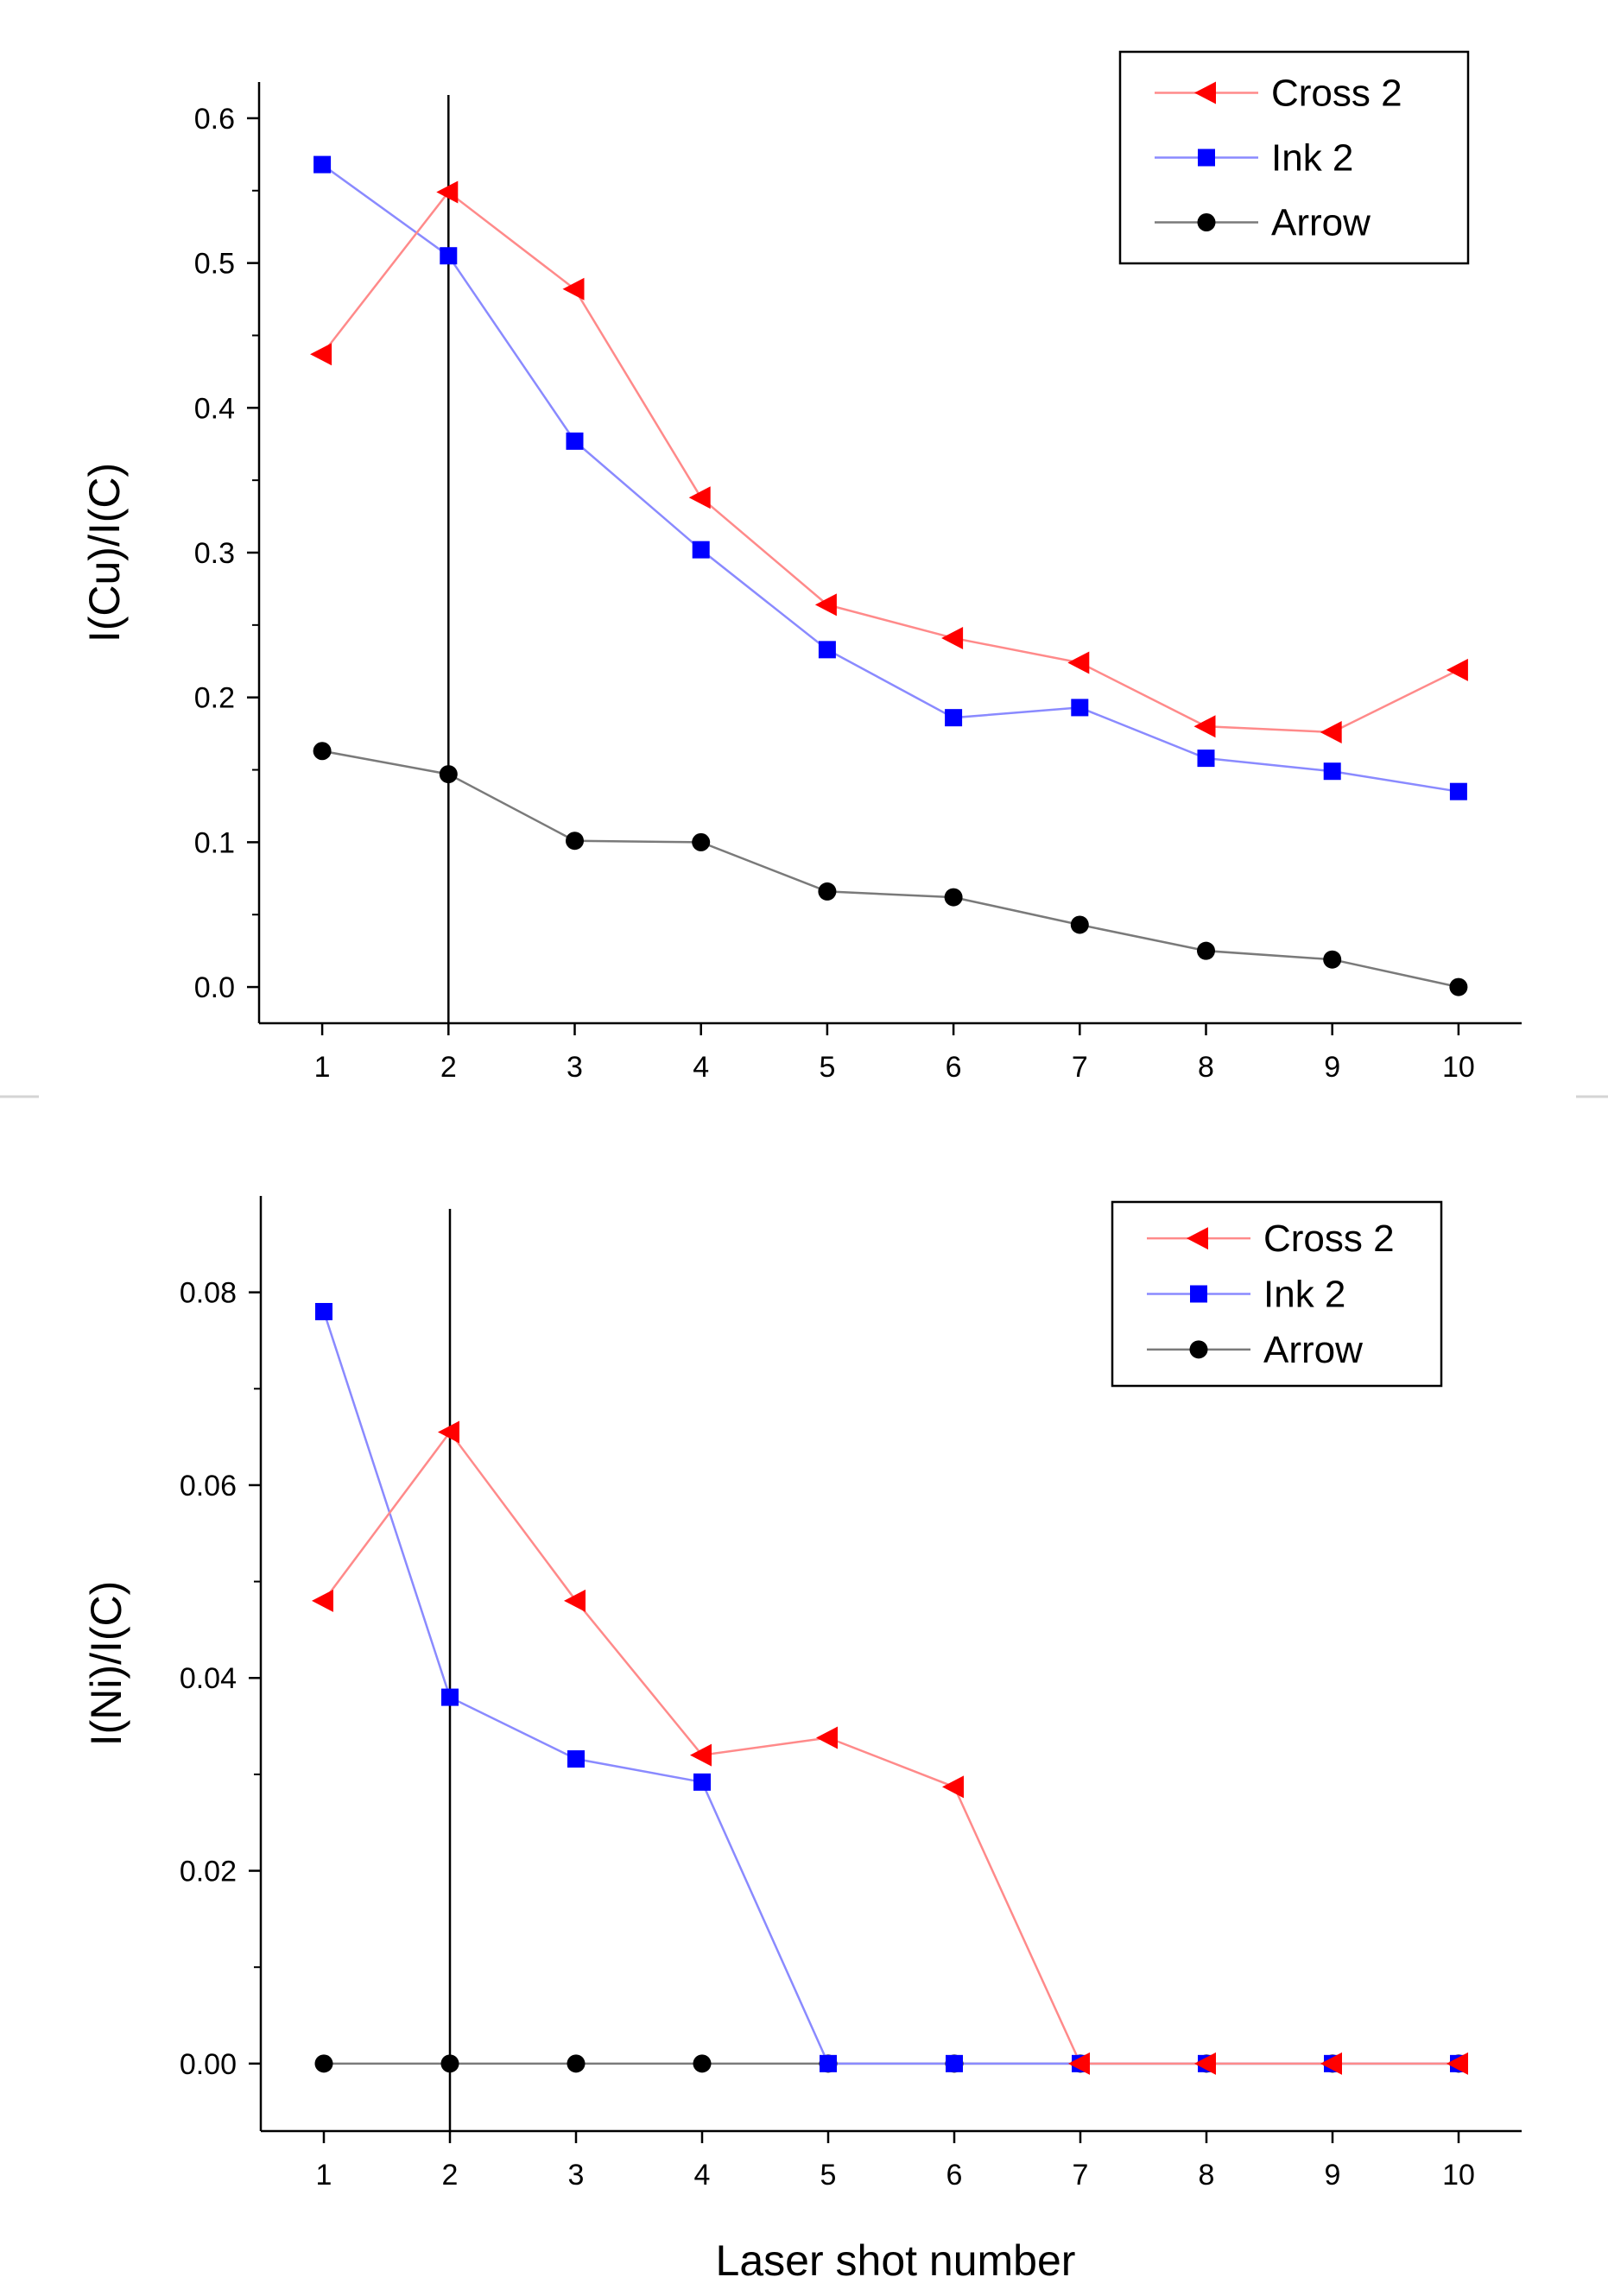 This screenshot has height=2296, width=1608. Describe the element at coordinates (106, 1664) in the screenshot. I see `y-axis-title: I(Ni)/I(C)` at that location.